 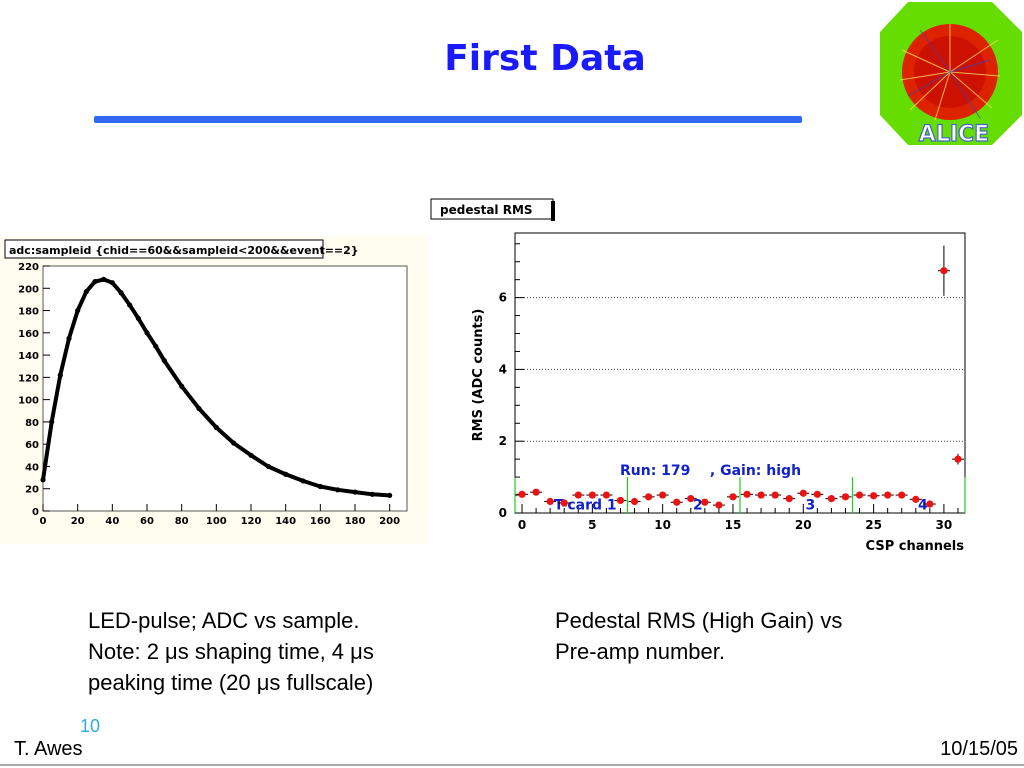 I want to click on x-tick-label: 10, so click(x=662, y=525).